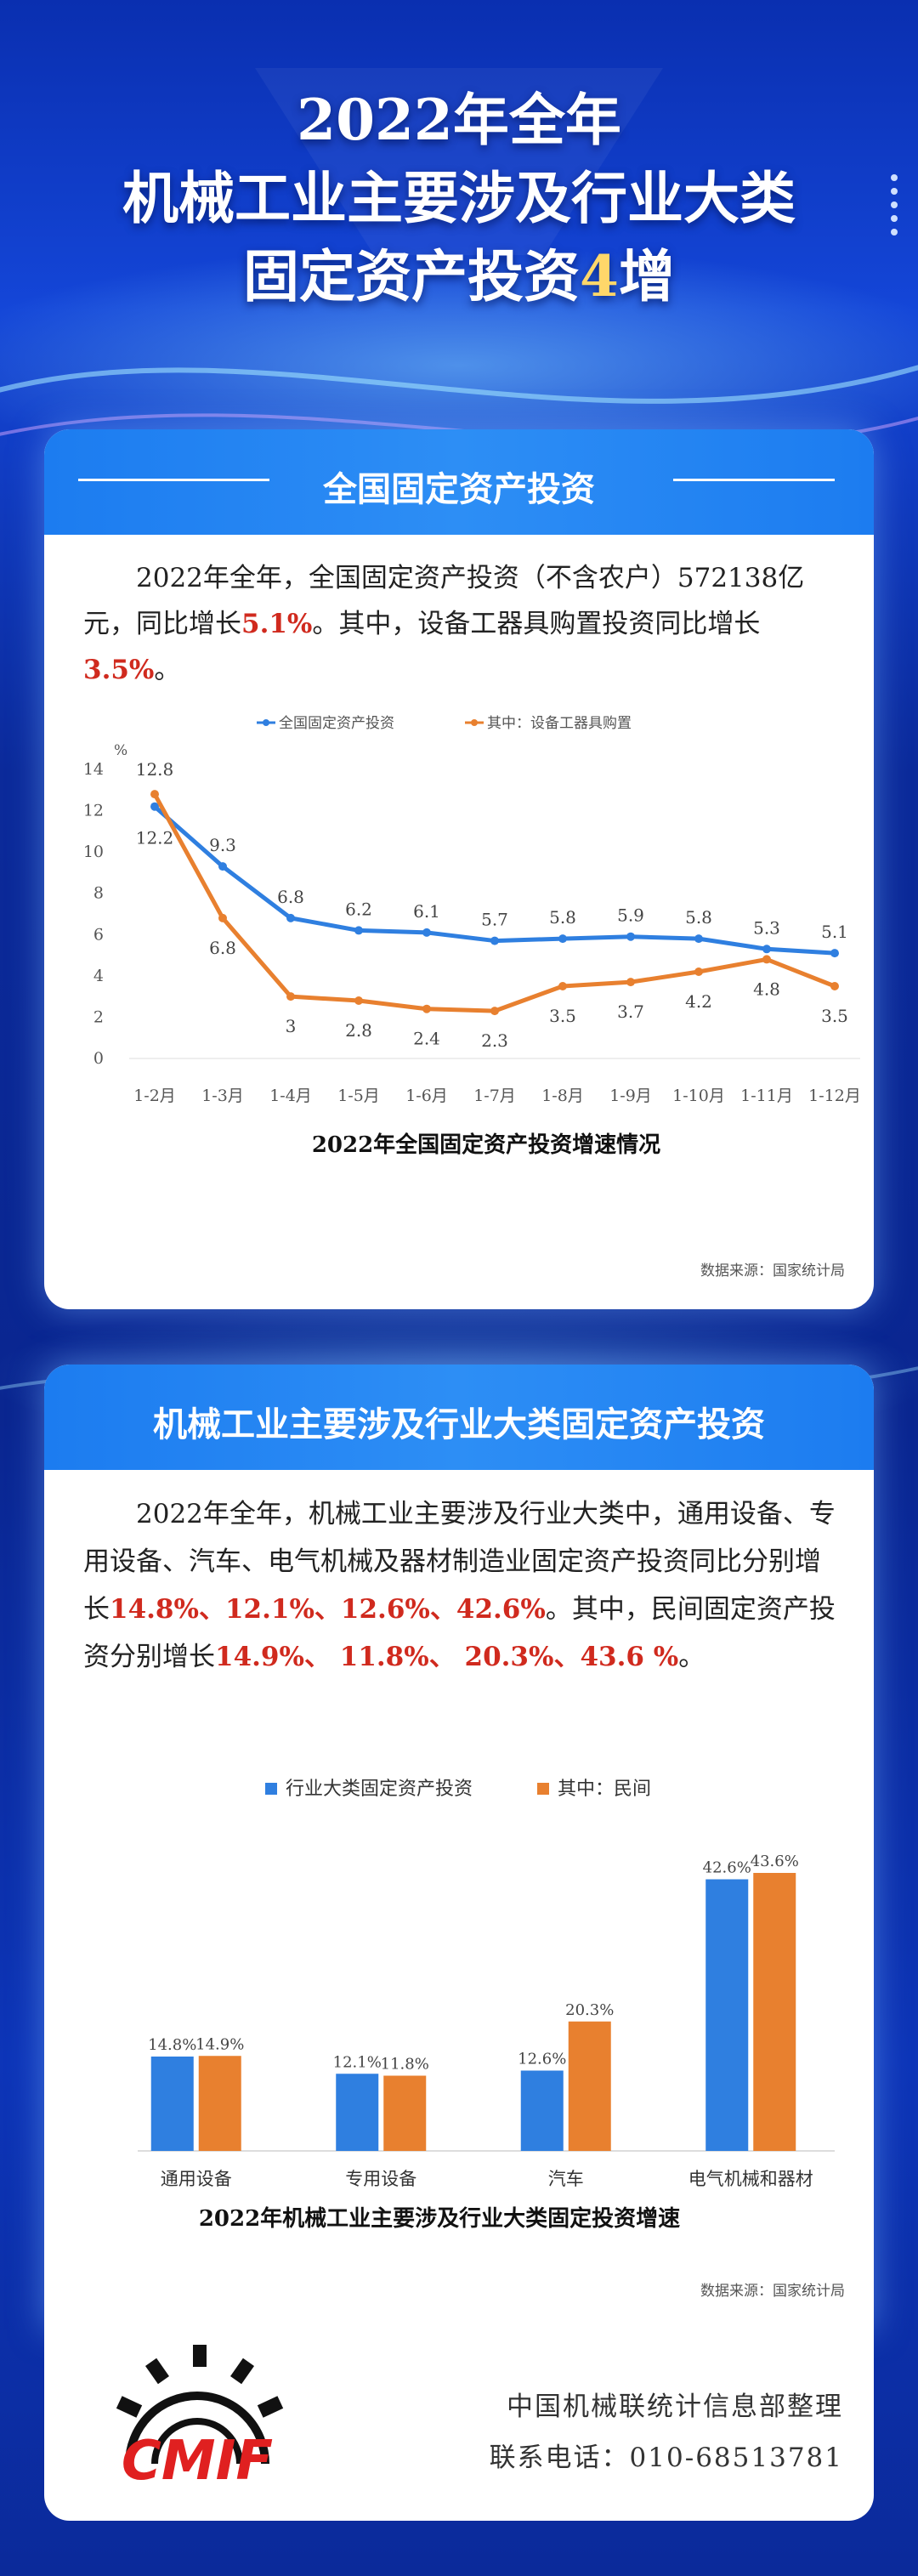  Describe the element at coordinates (559, 724) in the screenshot. I see `legend-label: 其中：设备工器具购置` at that location.